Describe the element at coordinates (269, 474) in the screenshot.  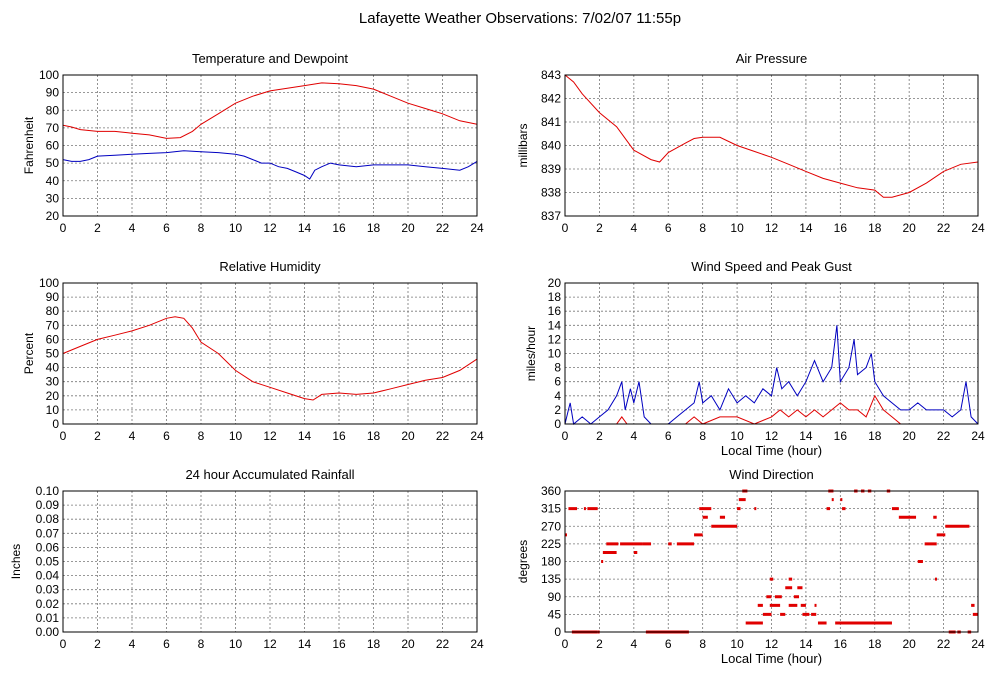
I see `chart-title: 24 hour Accumulated Rainfall` at that location.